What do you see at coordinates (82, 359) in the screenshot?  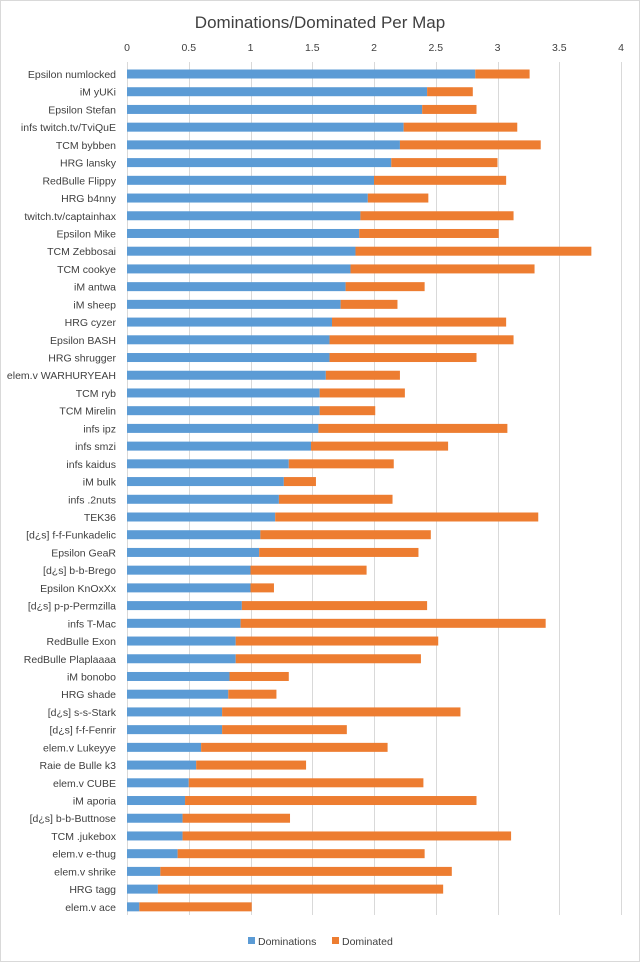 I see `category-label: HRG shrugger` at bounding box center [82, 359].